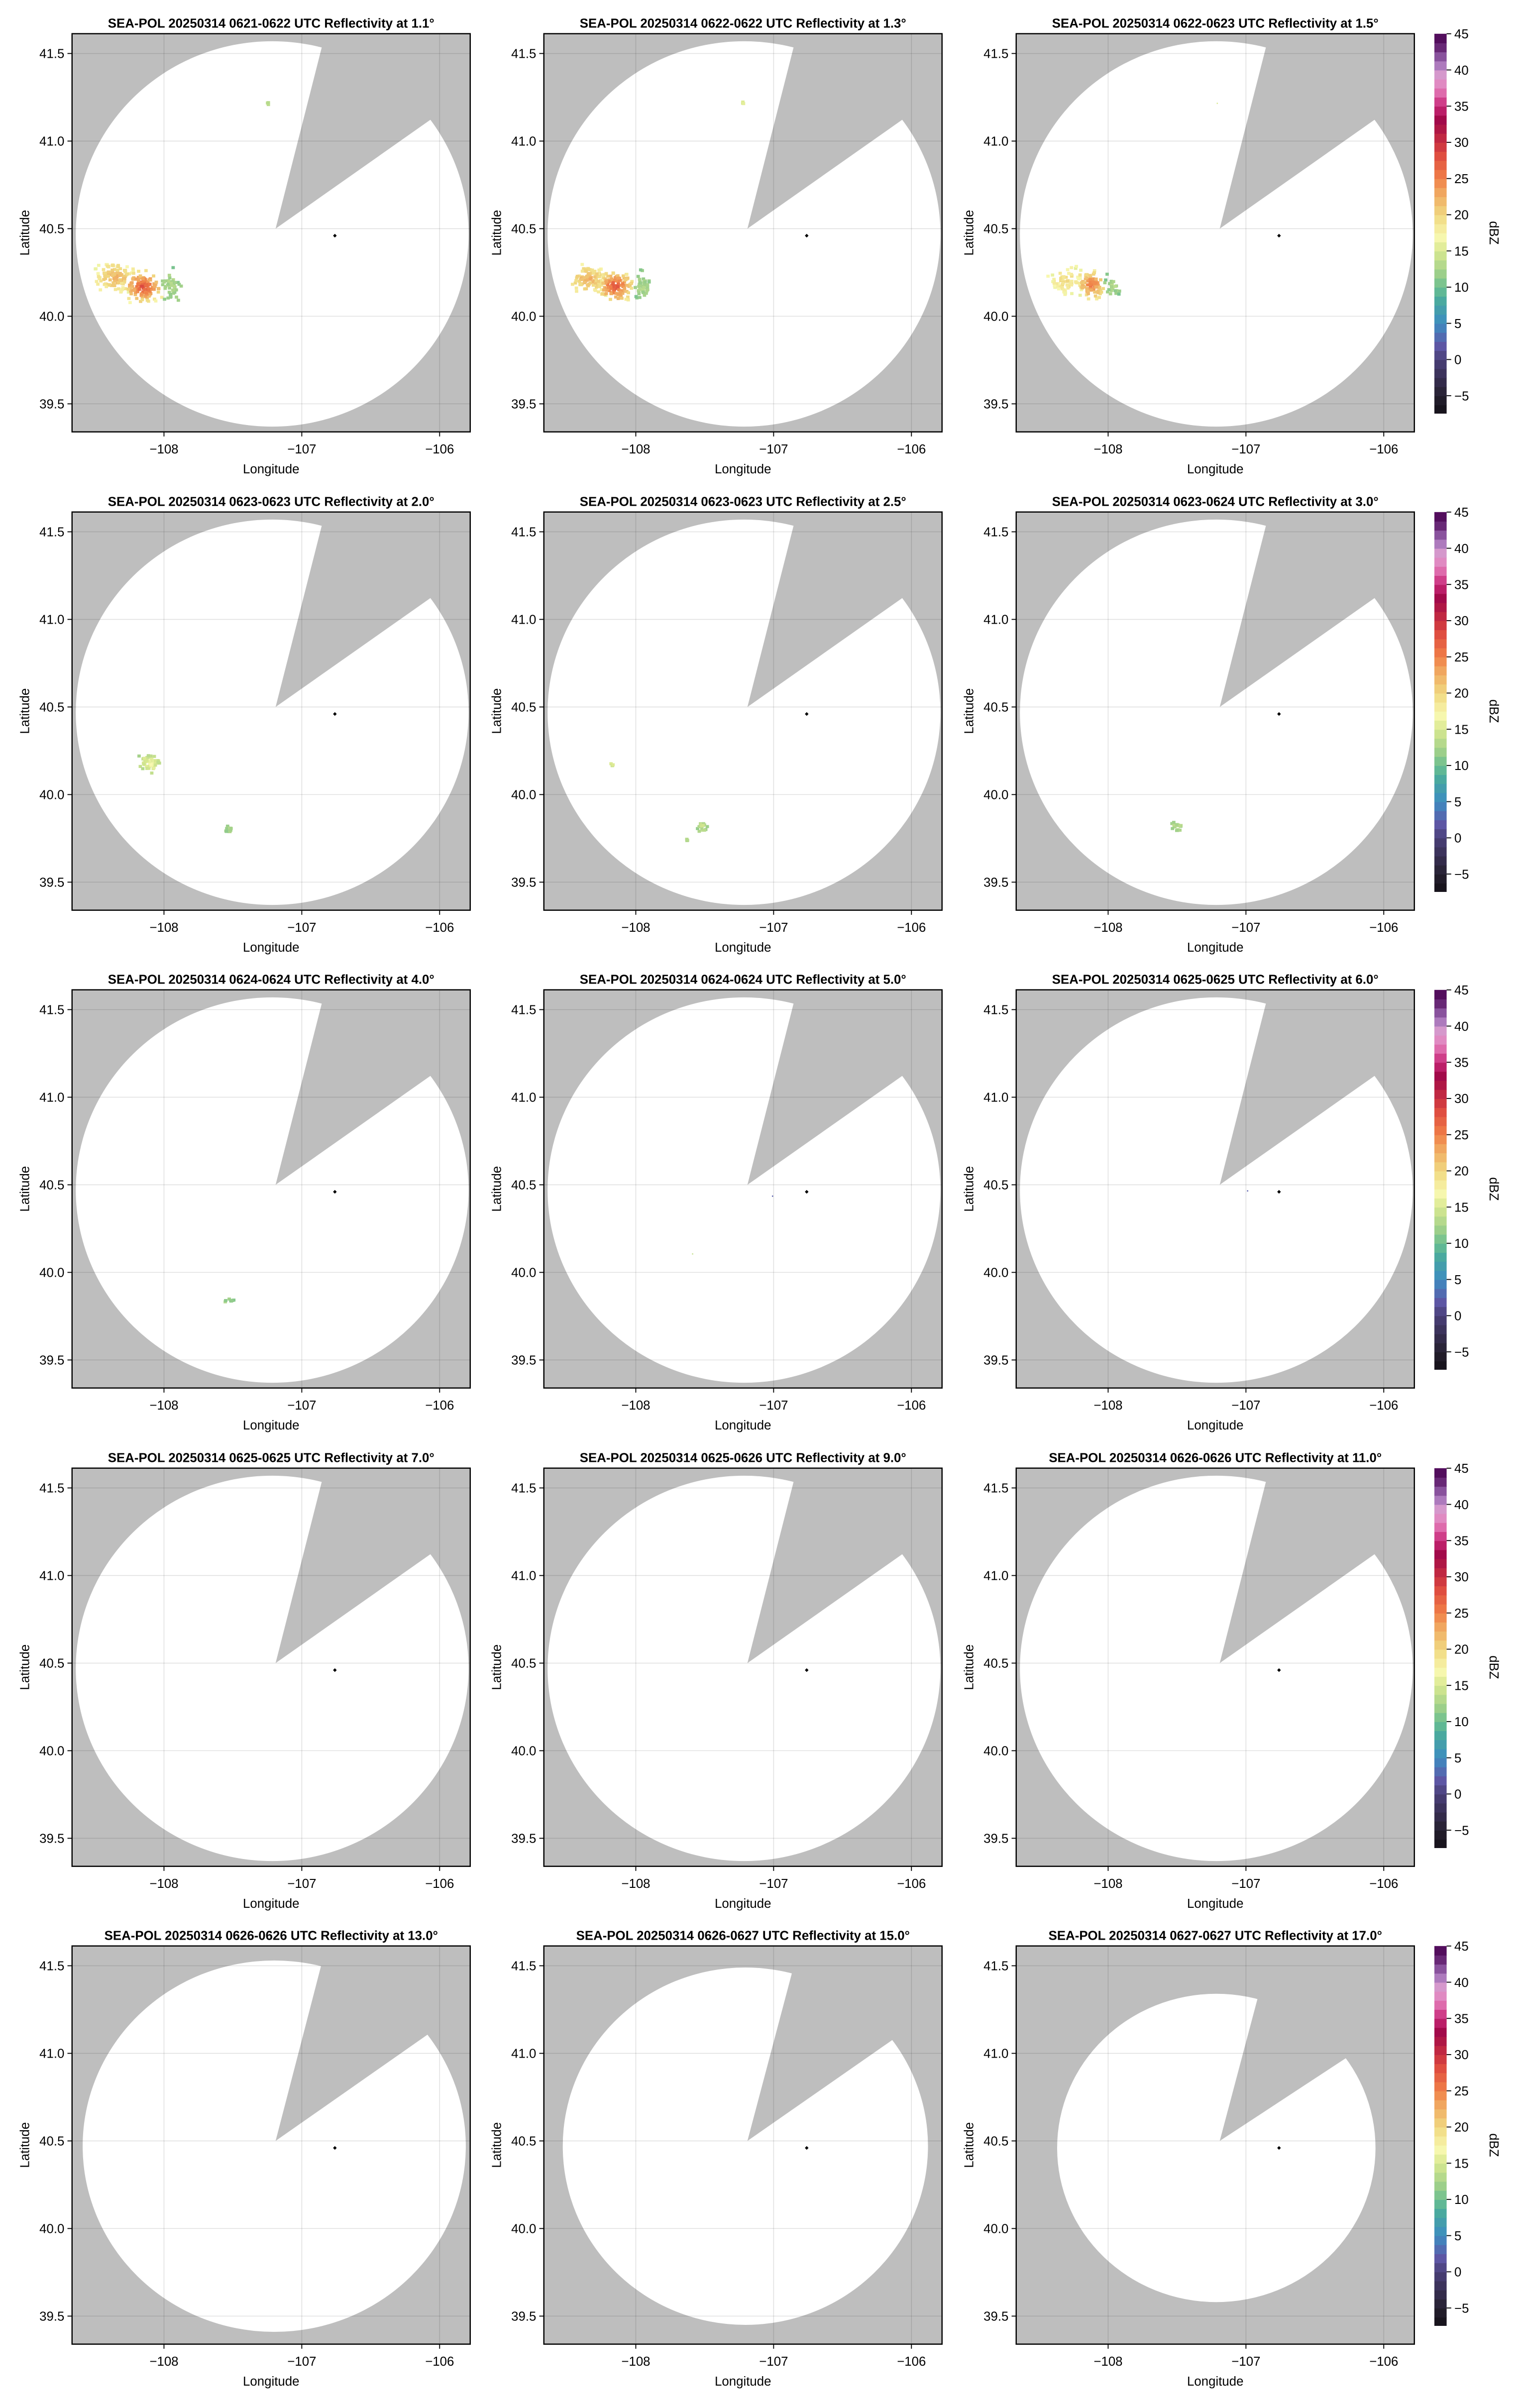 The width and height of the screenshot is (1517, 2408). What do you see at coordinates (1215, 2145) in the screenshot?
I see `axes-frame` at bounding box center [1215, 2145].